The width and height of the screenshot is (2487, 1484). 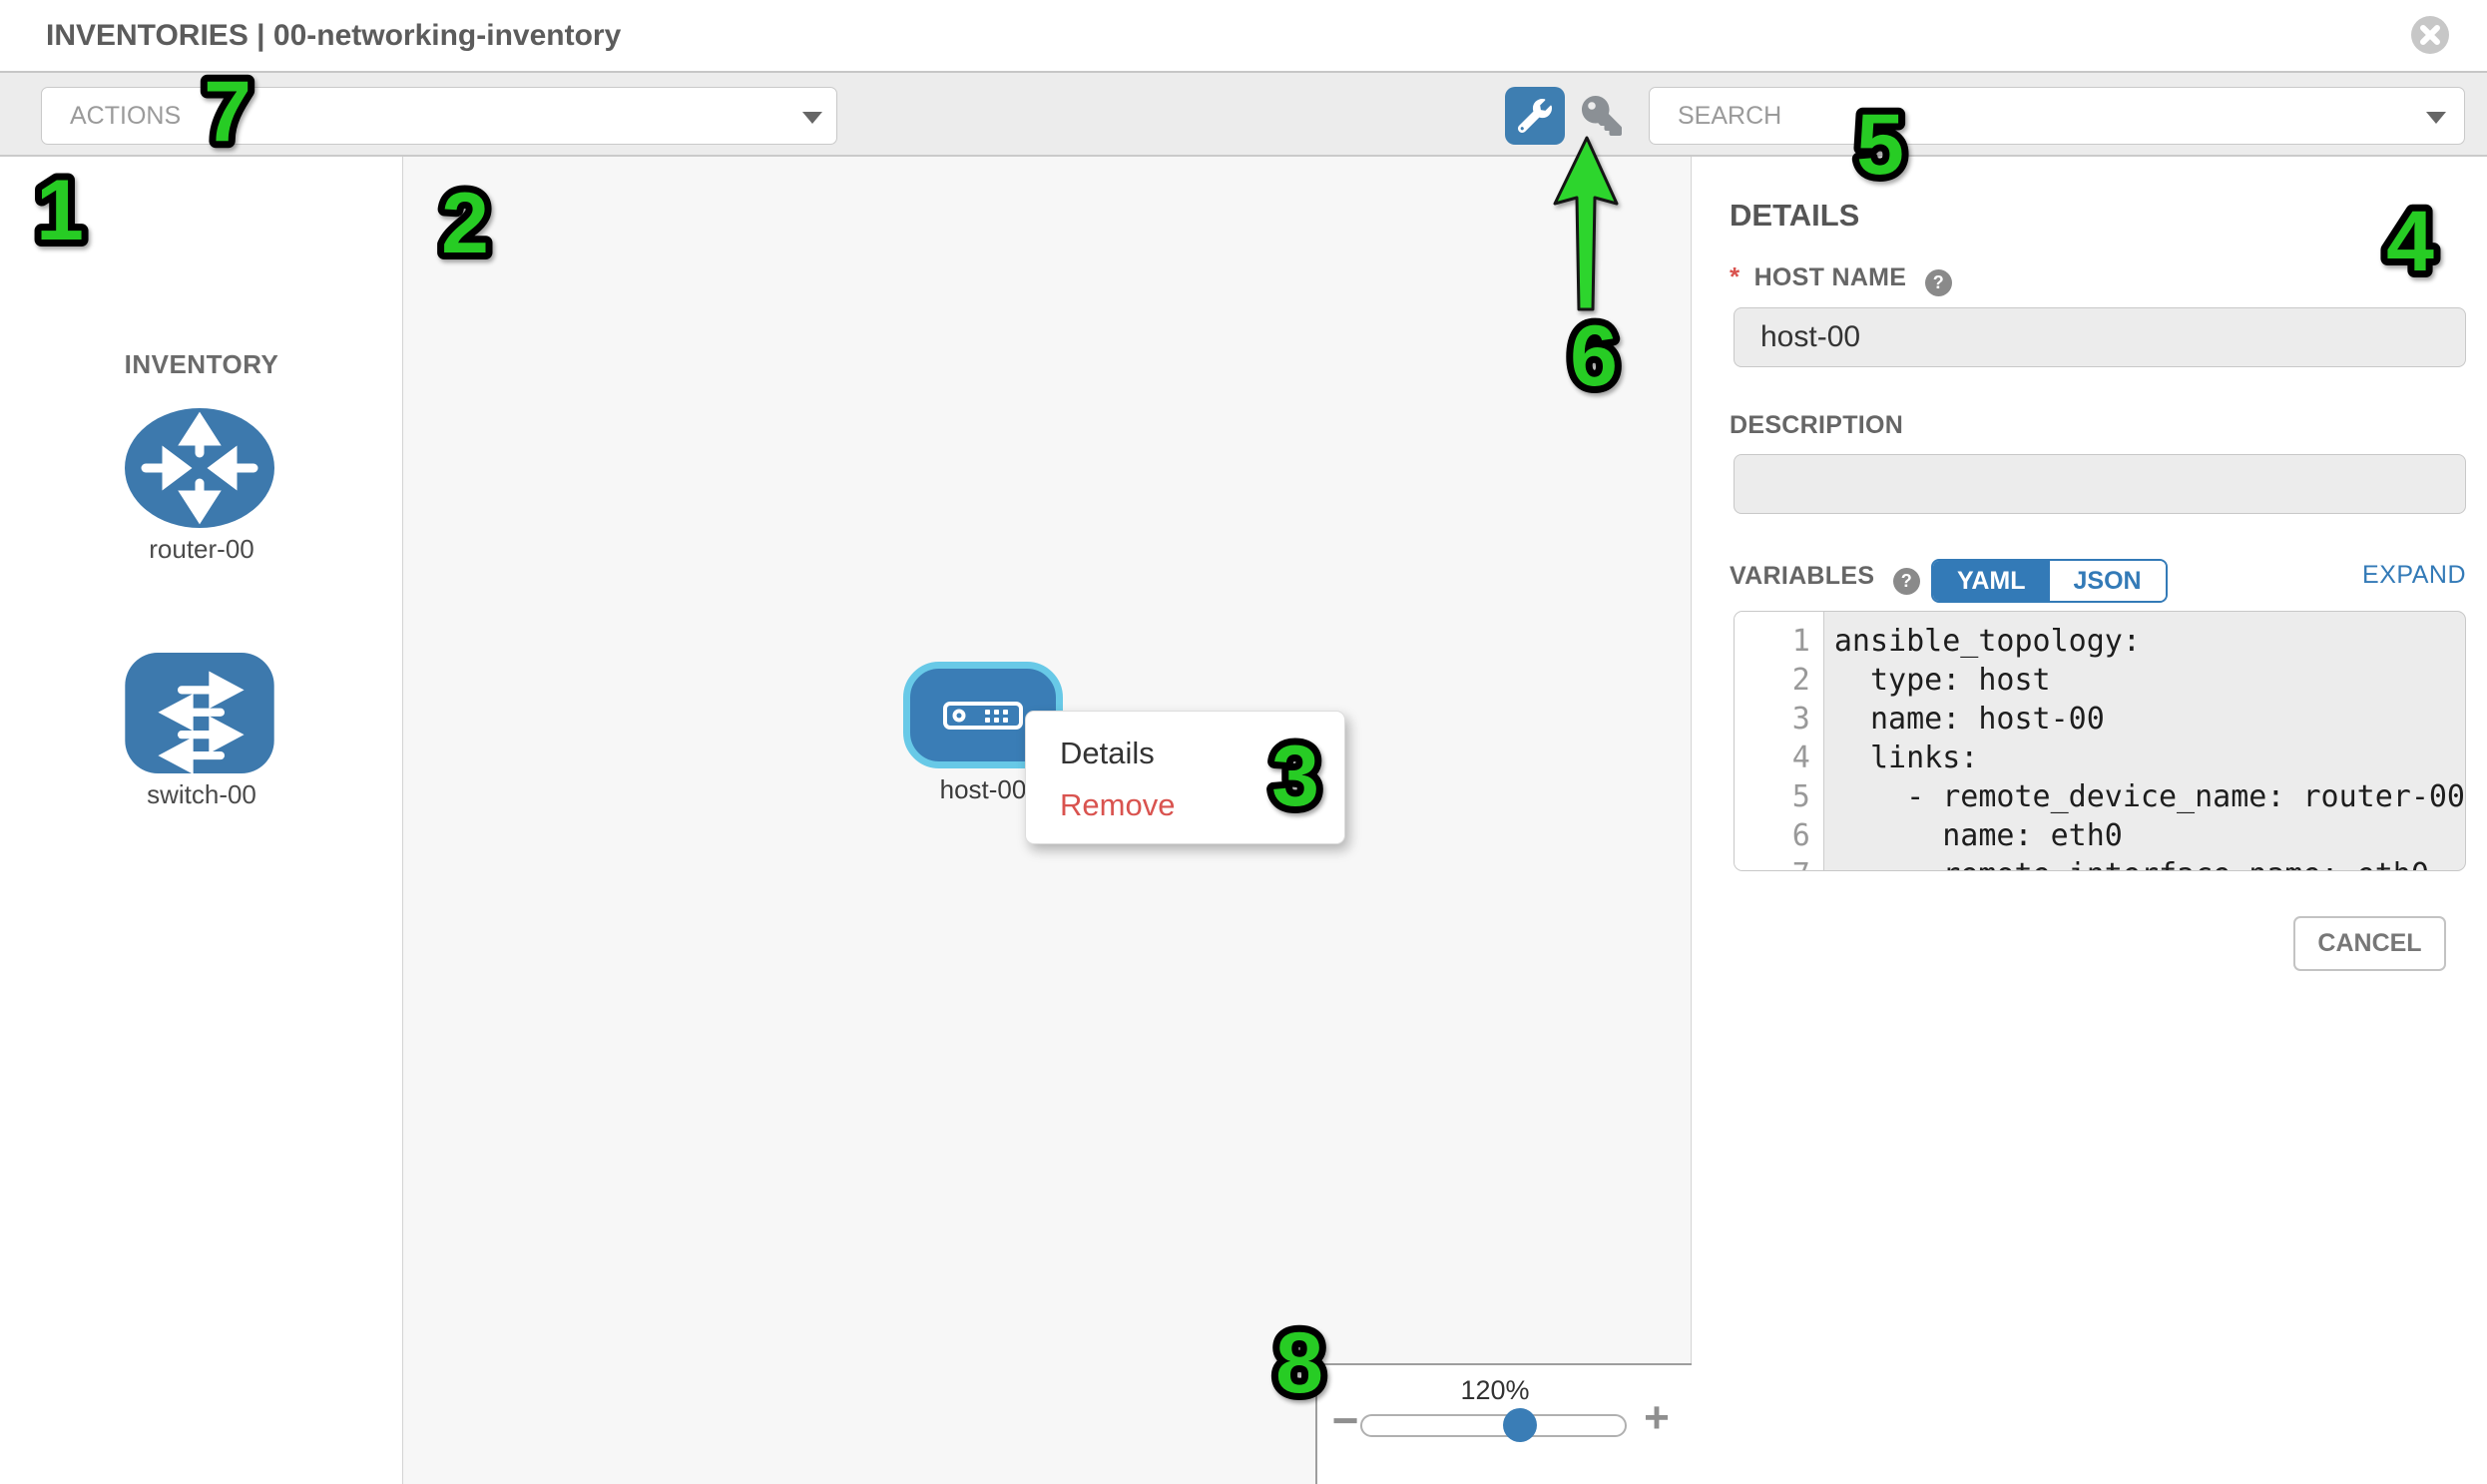 I want to click on details-panel-title: DETAILS, so click(x=1795, y=215).